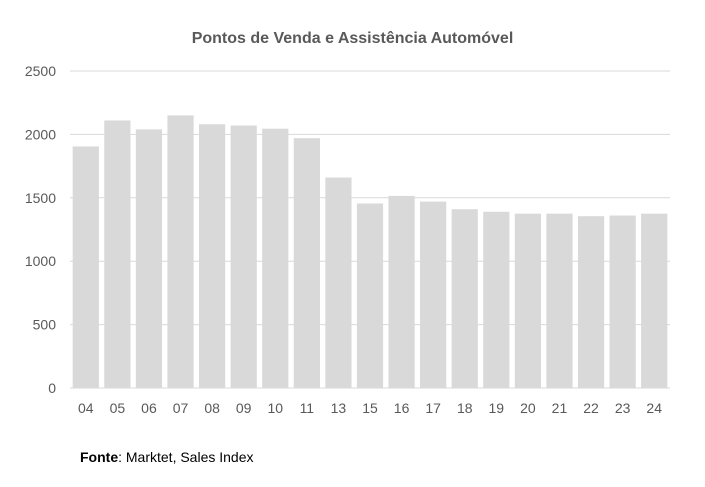 Image resolution: width=705 pixels, height=487 pixels. Describe the element at coordinates (45, 325) in the screenshot. I see `y-tick-label: 500` at that location.